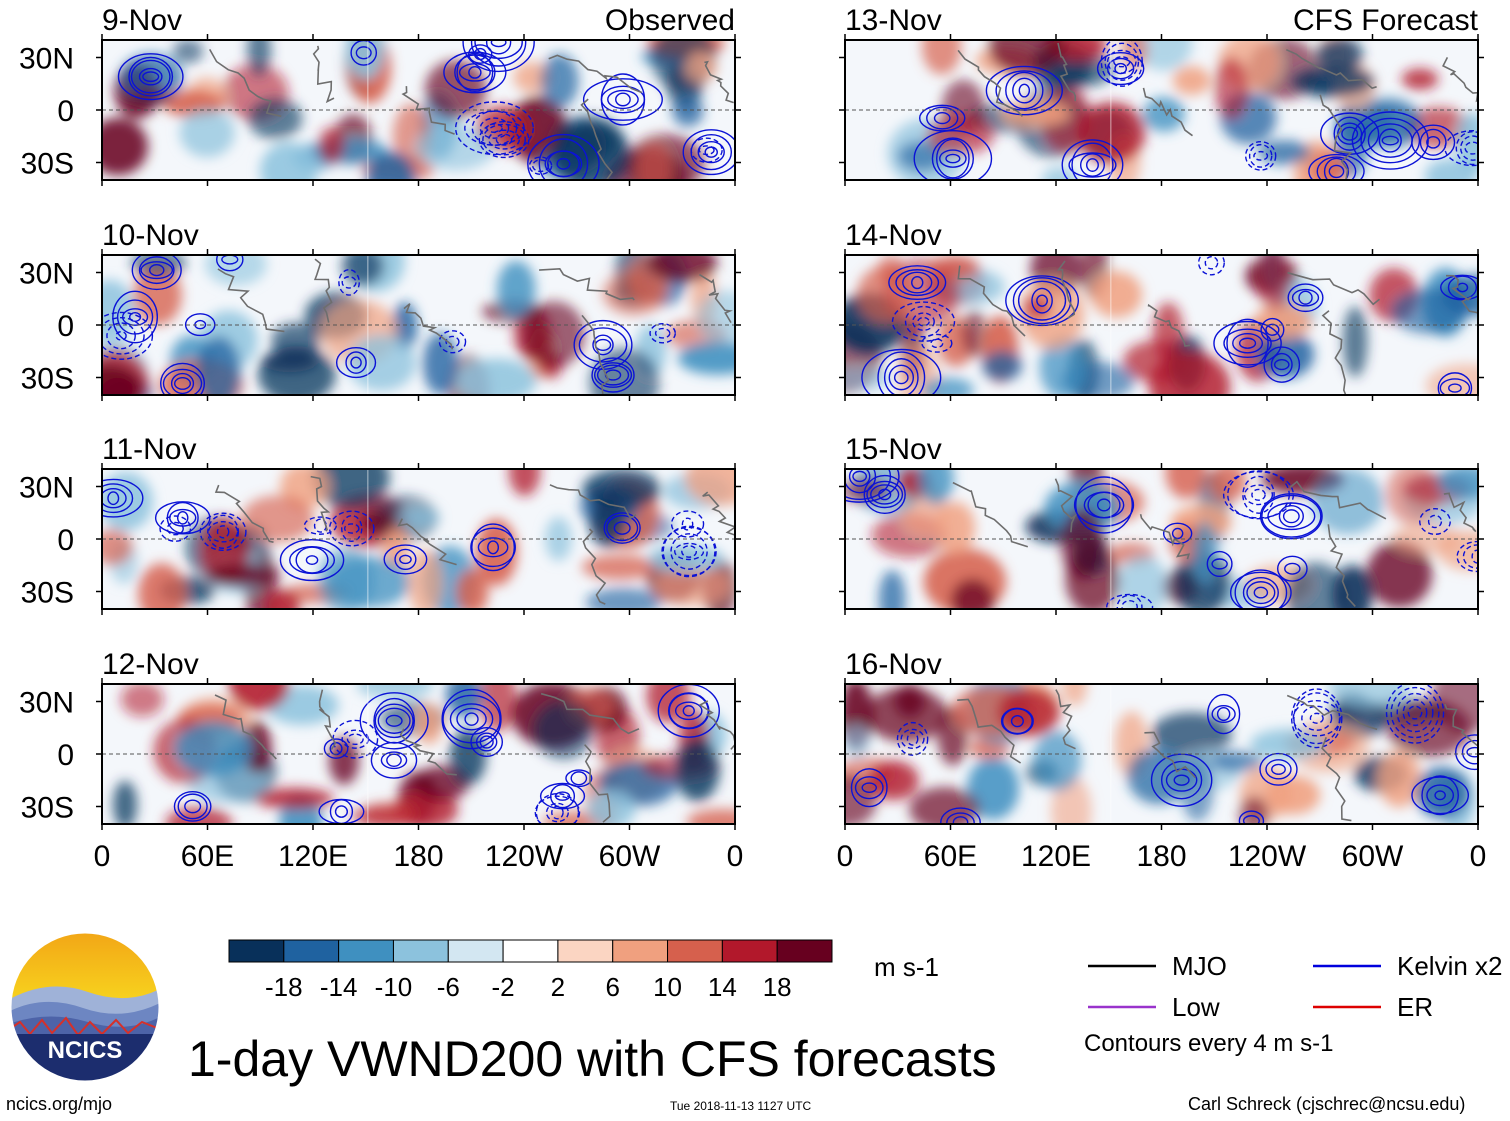 Image resolution: width=1510 pixels, height=1121 pixels. Describe the element at coordinates (845, 856) in the screenshot. I see `lon-tick-label: 0` at that location.